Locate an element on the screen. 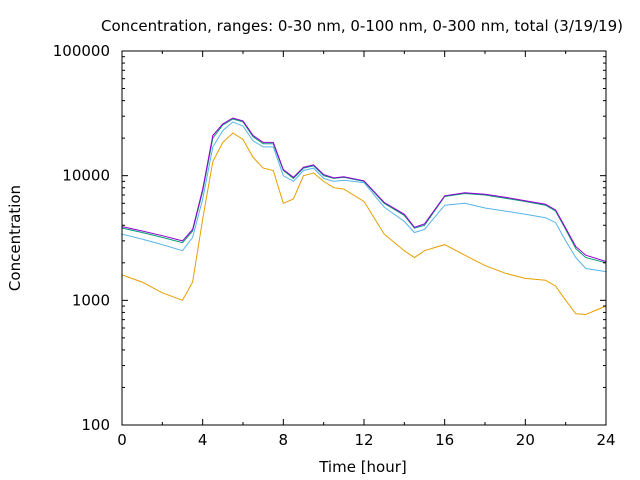 This screenshot has height=480, width=640. x-tick-label: 24 is located at coordinates (605, 440).